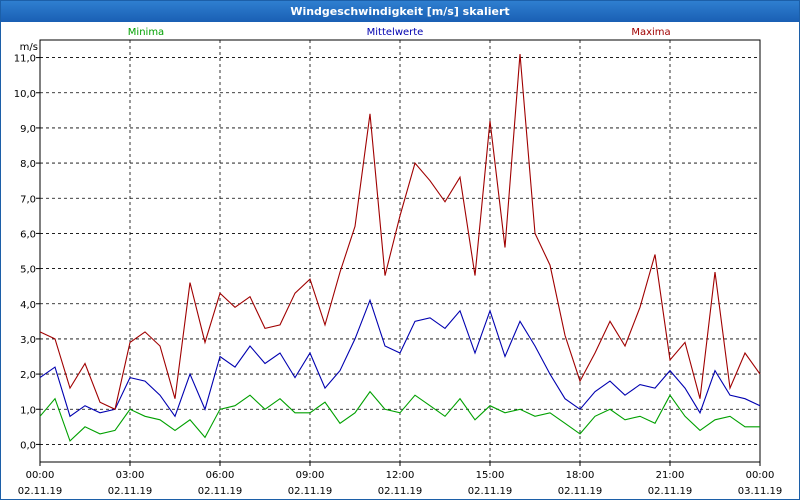 Image resolution: width=800 pixels, height=500 pixels. Describe the element at coordinates (220, 475) in the screenshot. I see `x-tick-time-label: 06:00` at that location.